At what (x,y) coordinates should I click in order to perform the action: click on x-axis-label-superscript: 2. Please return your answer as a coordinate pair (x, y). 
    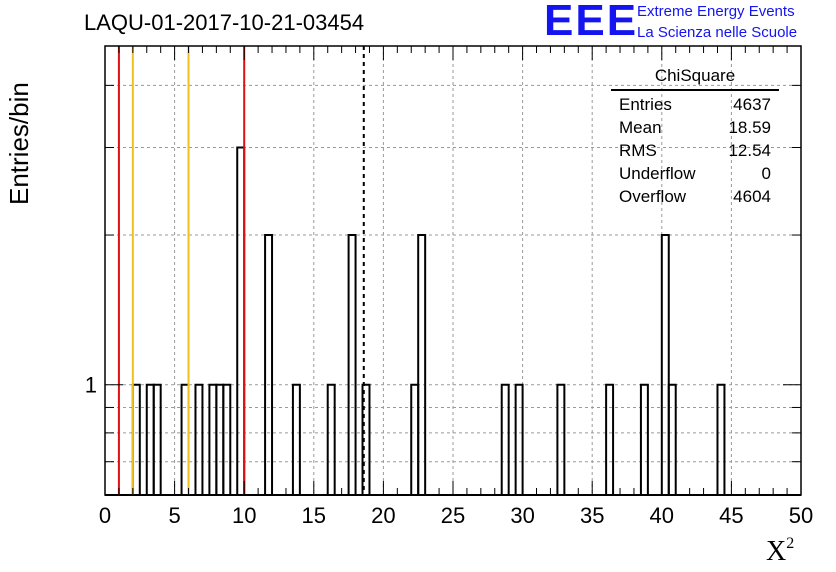
    Looking at the image, I should click on (790, 543).